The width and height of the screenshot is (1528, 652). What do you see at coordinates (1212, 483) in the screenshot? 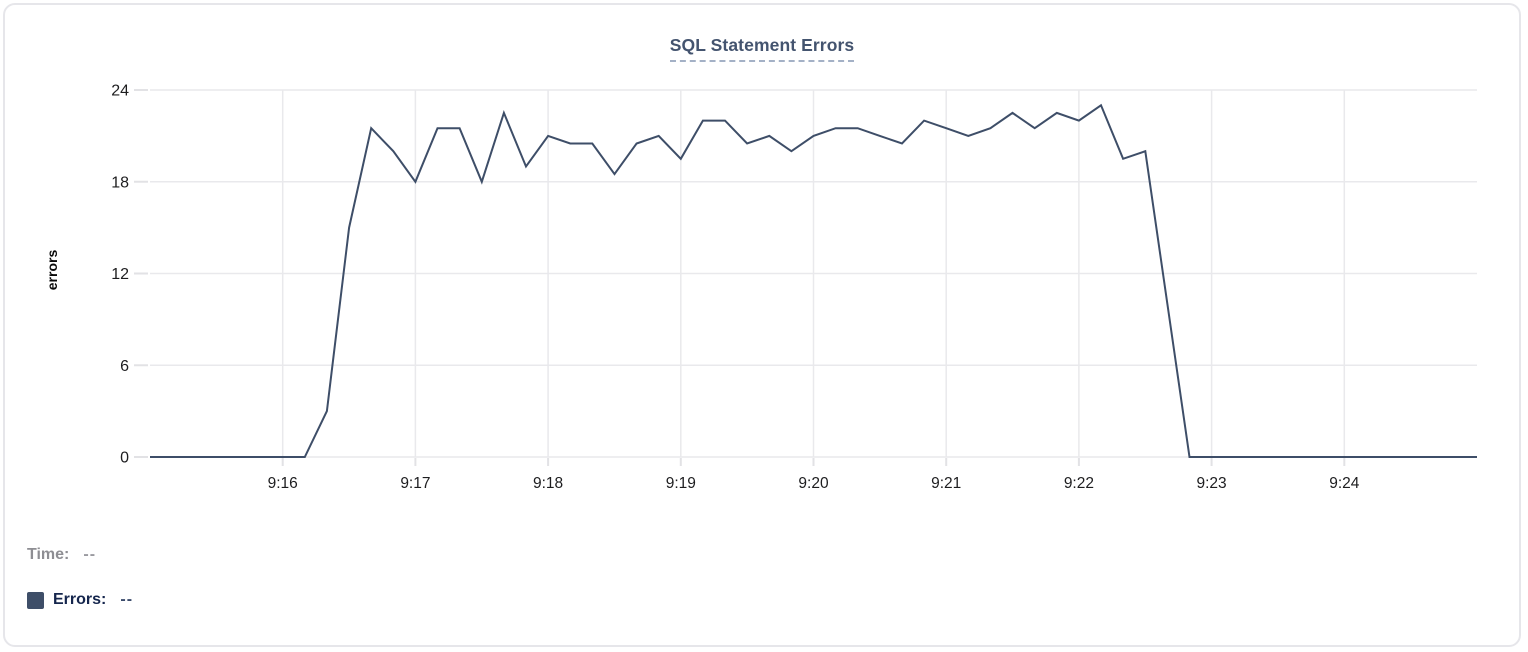
I see `x-tick-label: 9:23` at bounding box center [1212, 483].